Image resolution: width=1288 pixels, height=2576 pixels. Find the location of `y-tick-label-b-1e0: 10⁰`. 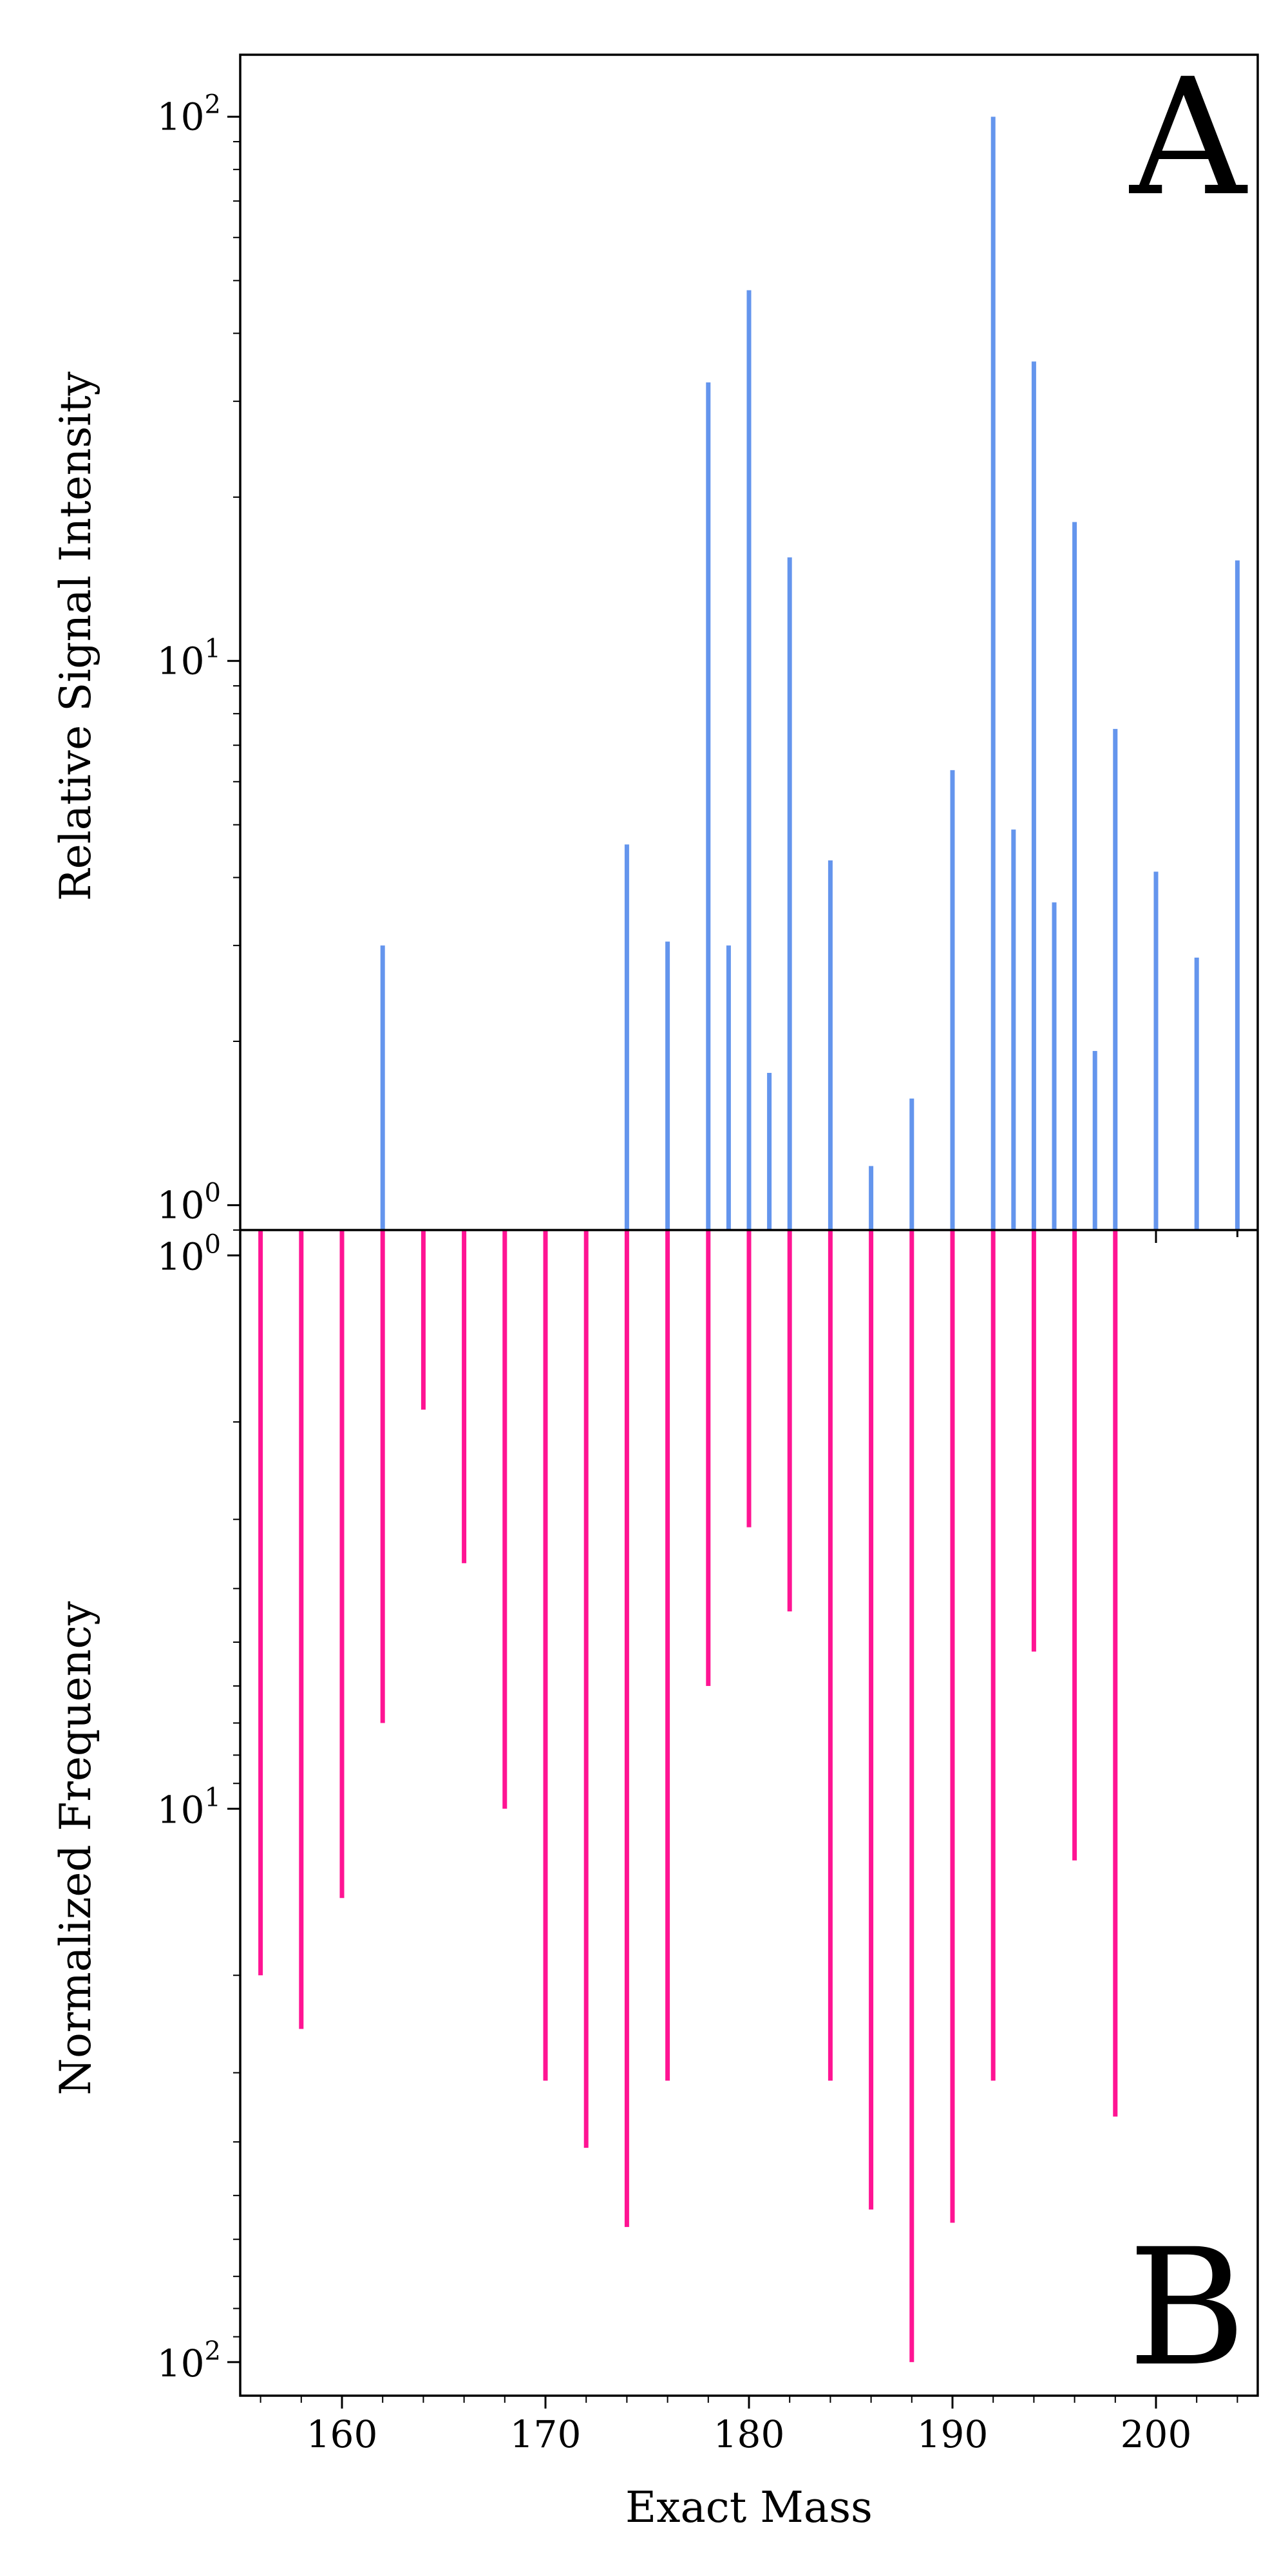

y-tick-label-b-1e0: 10⁰ is located at coordinates (189, 1254).